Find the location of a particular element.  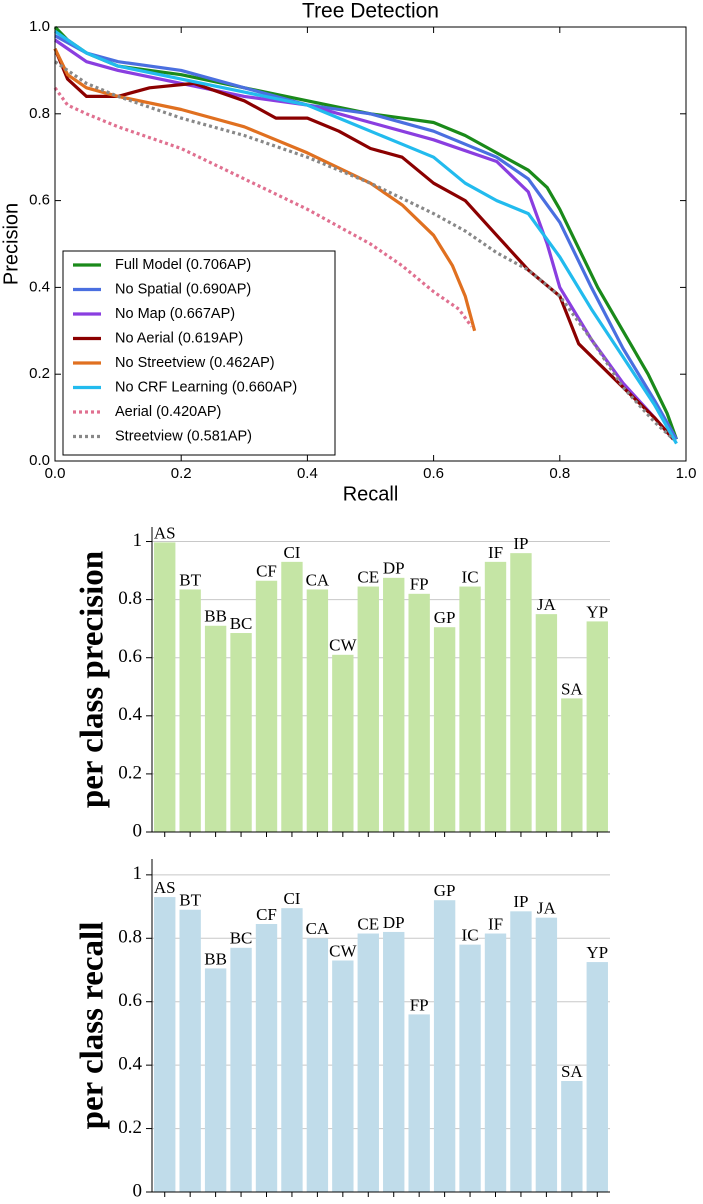

legend-label: No Aerial (0.619AP) is located at coordinates (179, 338).